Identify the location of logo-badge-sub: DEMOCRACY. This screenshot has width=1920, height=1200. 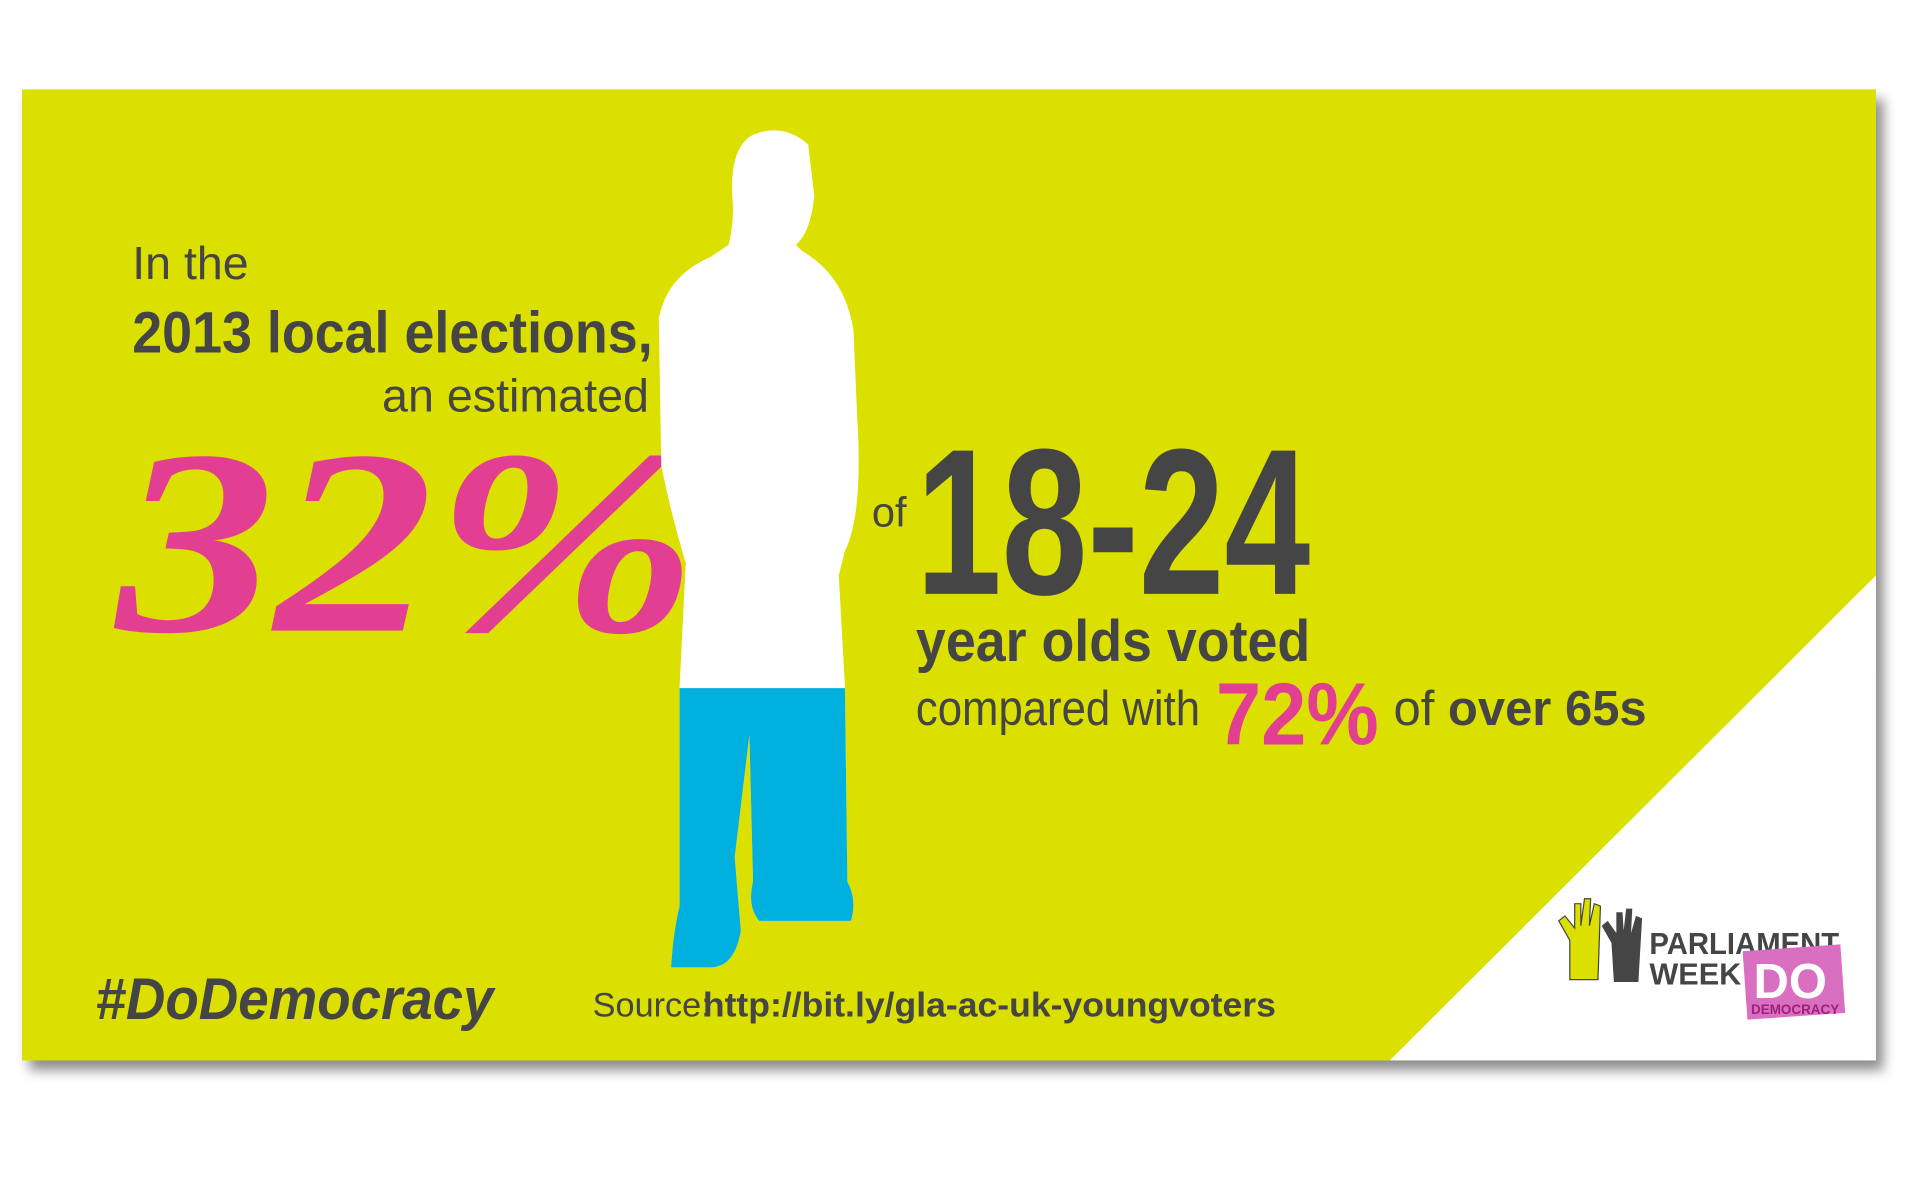
(1795, 1009).